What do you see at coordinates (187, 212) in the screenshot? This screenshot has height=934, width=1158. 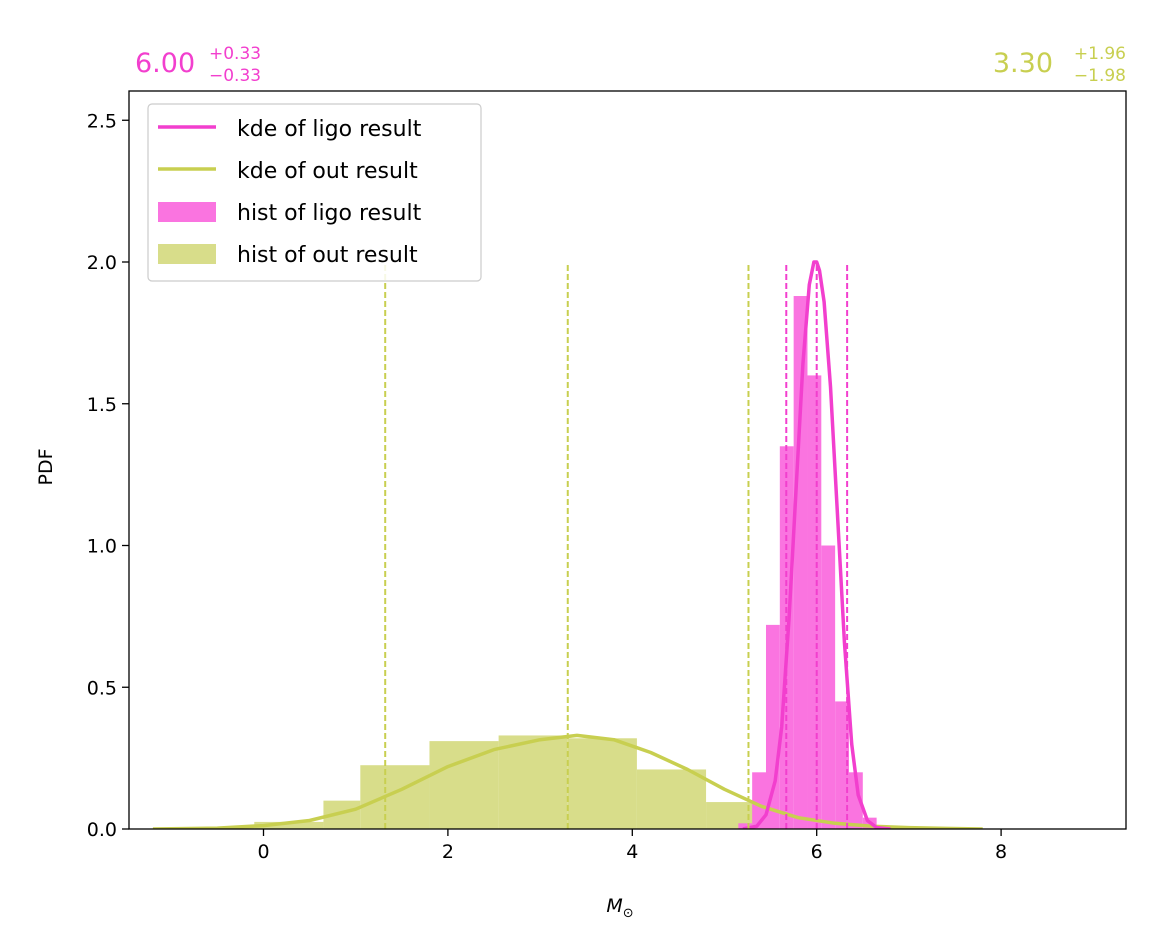 I see `legend-swatch-hist-ligo` at bounding box center [187, 212].